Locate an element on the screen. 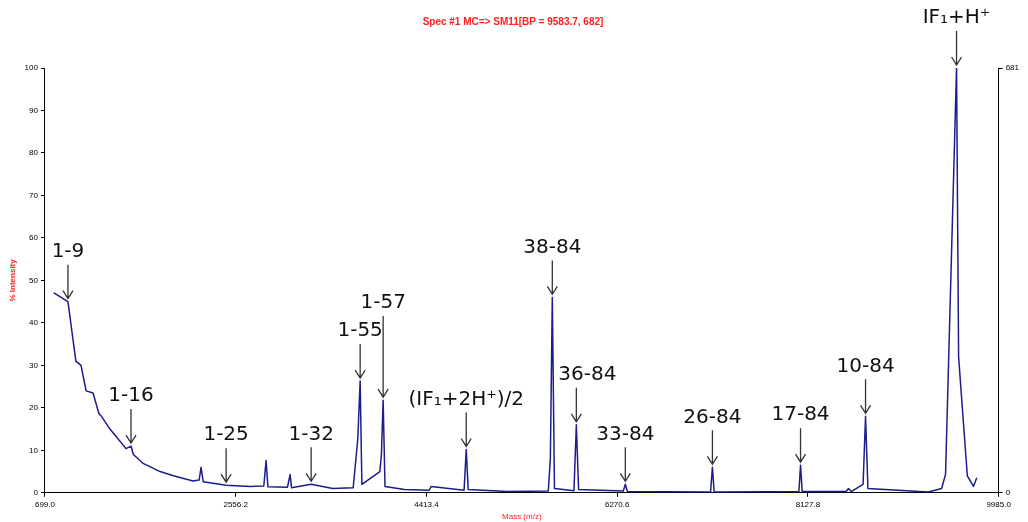  x-tick-label: 2556.2 is located at coordinates (236, 504).